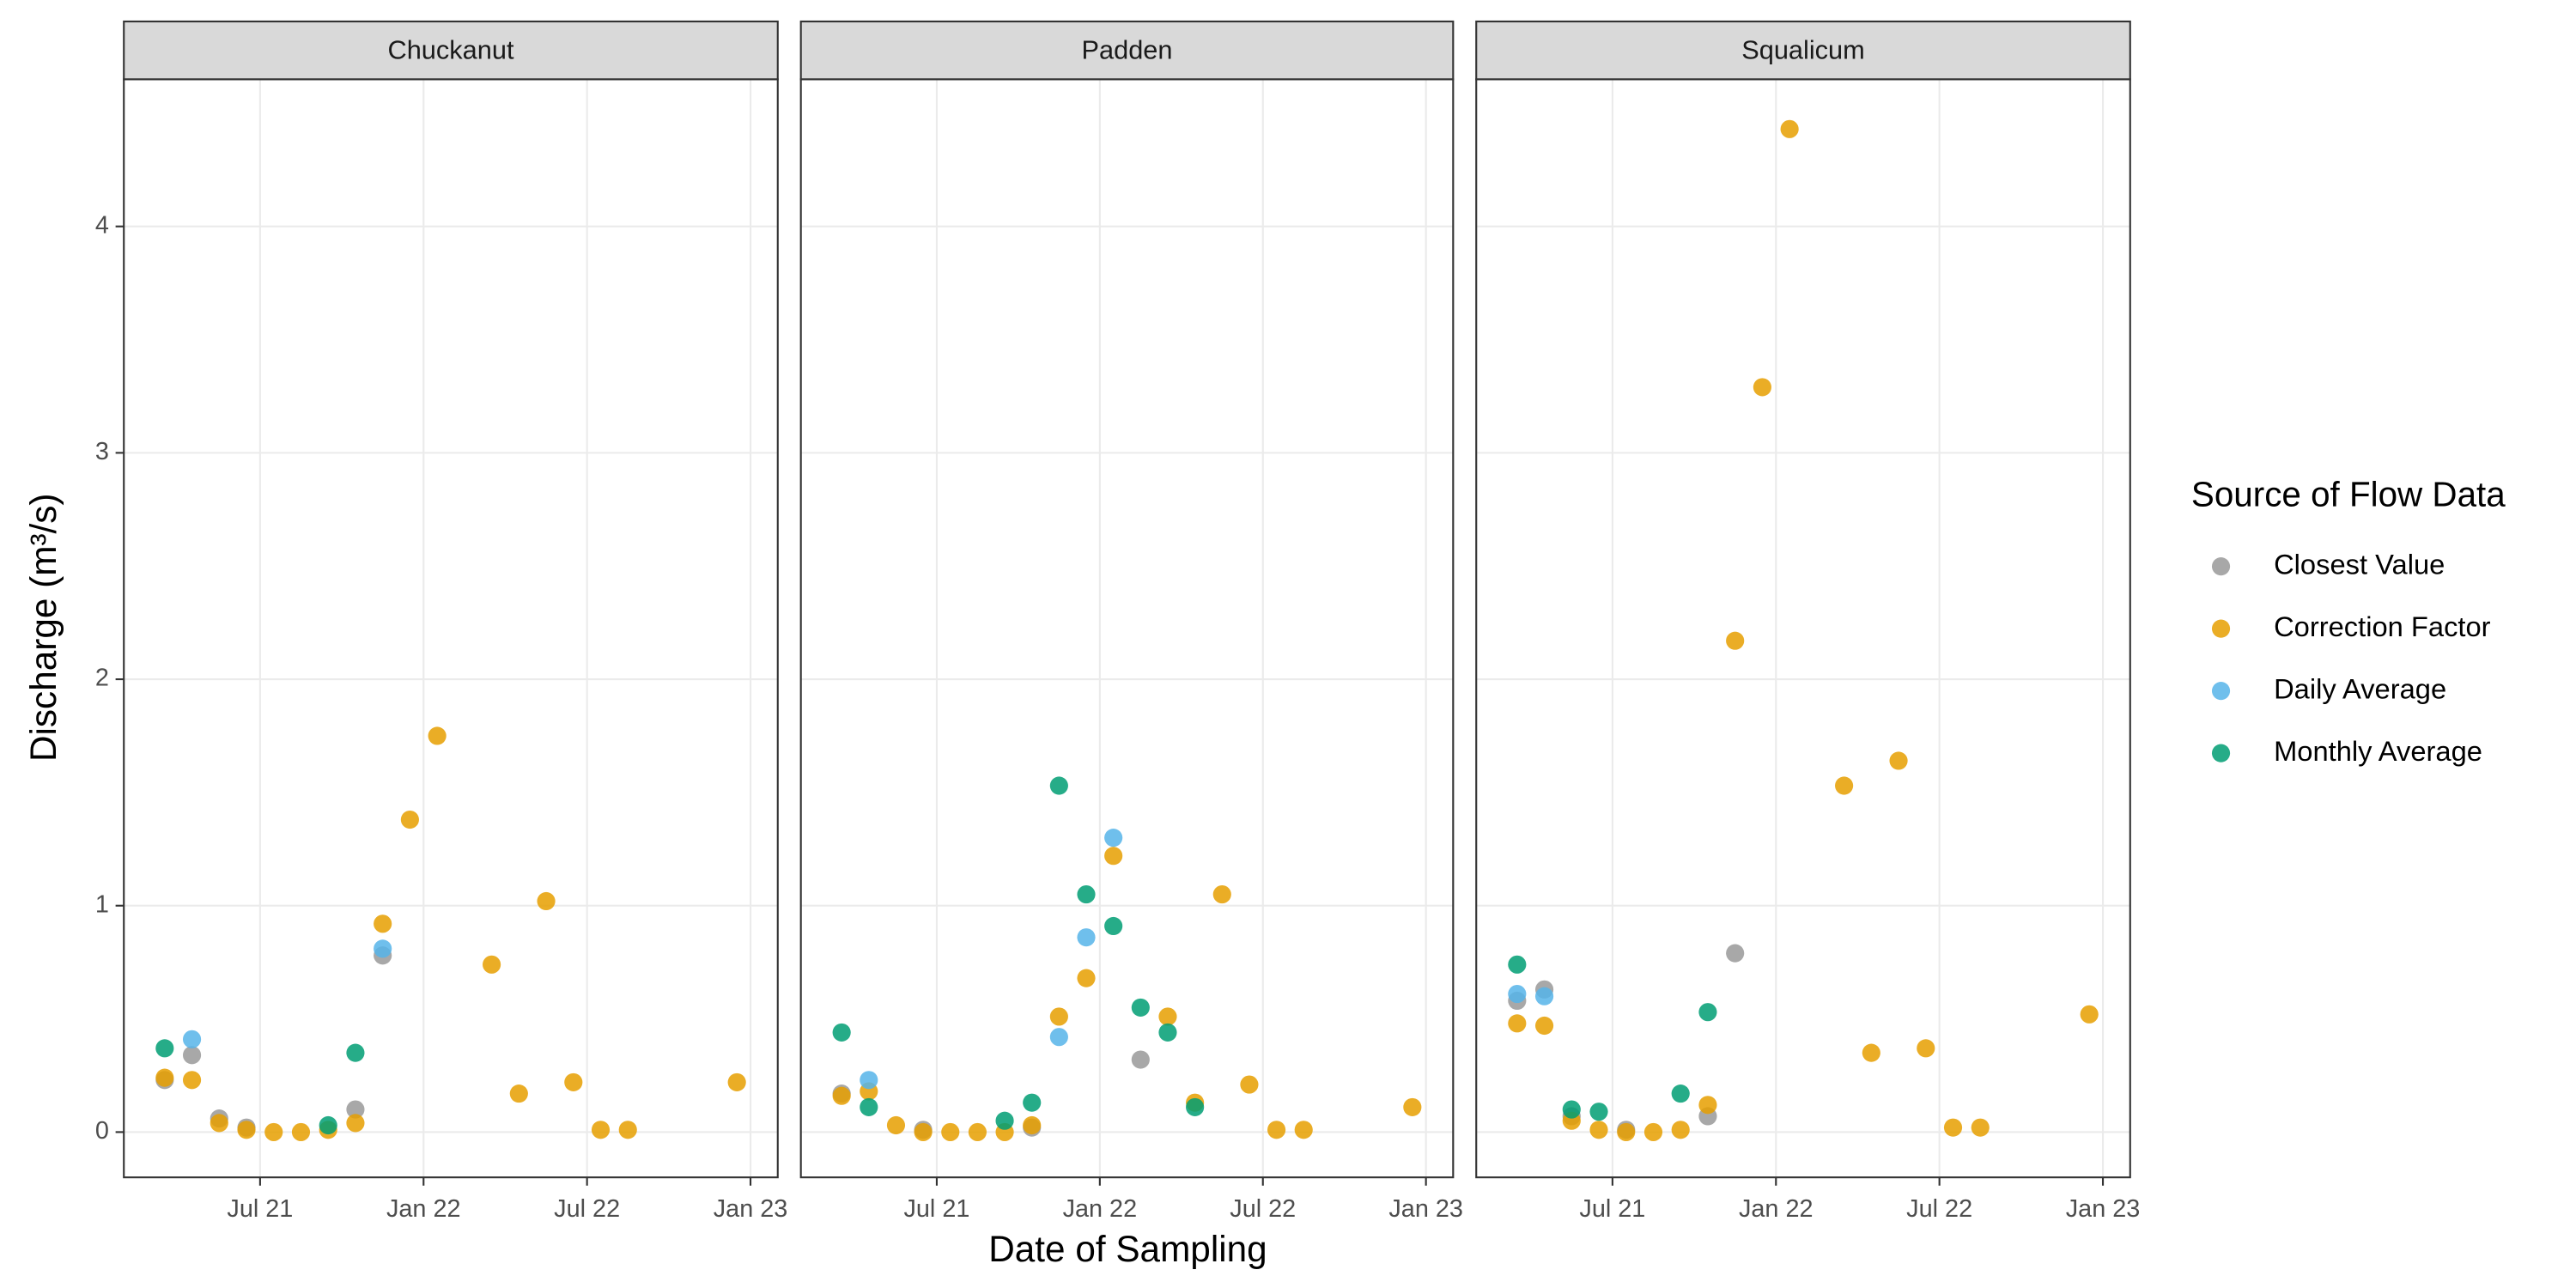 The width and height of the screenshot is (2576, 1288). I want to click on x-axis-title: Date of Sampling, so click(1127, 1249).